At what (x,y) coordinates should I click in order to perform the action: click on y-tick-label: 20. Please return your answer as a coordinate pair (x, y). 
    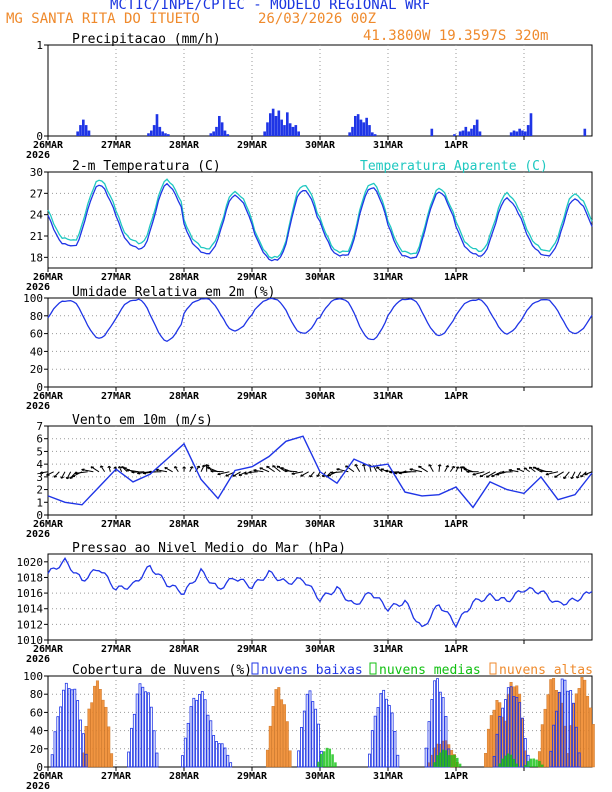
    Looking at the image, I should click on (36, 369).